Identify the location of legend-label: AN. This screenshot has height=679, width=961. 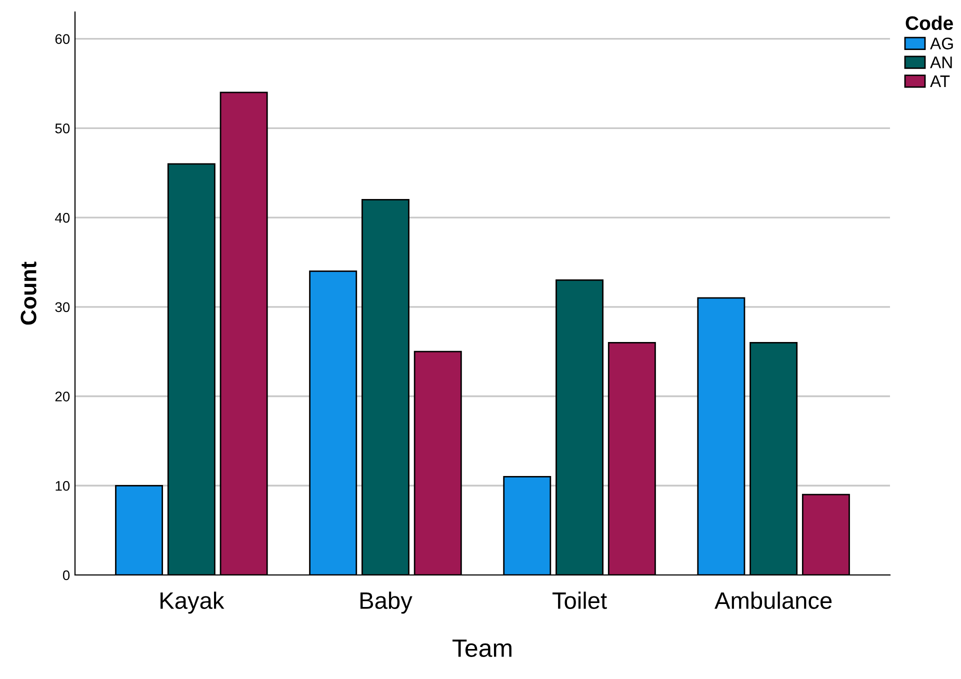
(941, 62).